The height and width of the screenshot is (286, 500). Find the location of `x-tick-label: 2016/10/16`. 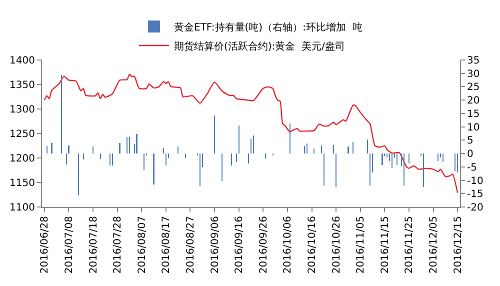

x-tick-label: 2016/10/16 is located at coordinates (312, 245).